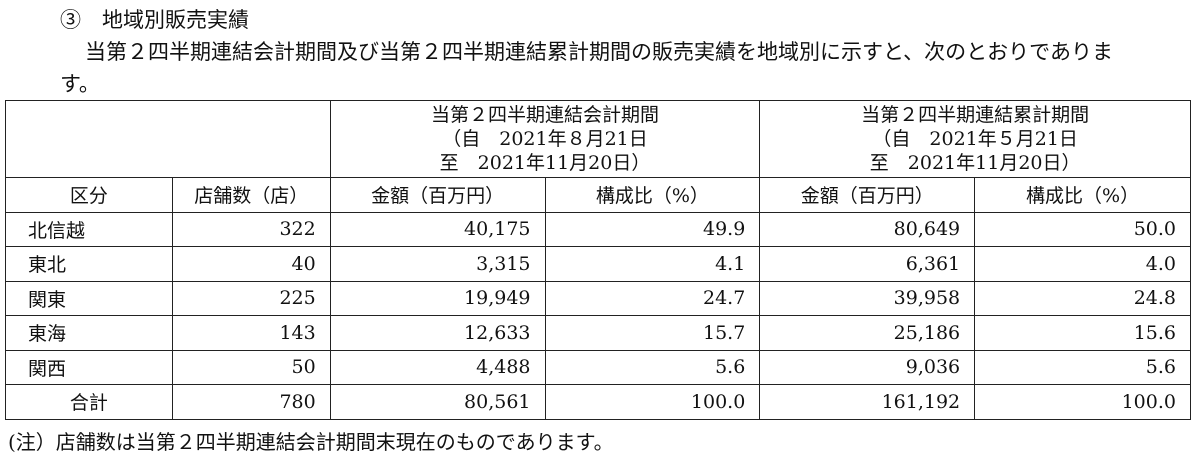 The width and height of the screenshot is (1200, 462). Describe the element at coordinates (867, 402) in the screenshot. I see `value-cell: 161,192` at that location.